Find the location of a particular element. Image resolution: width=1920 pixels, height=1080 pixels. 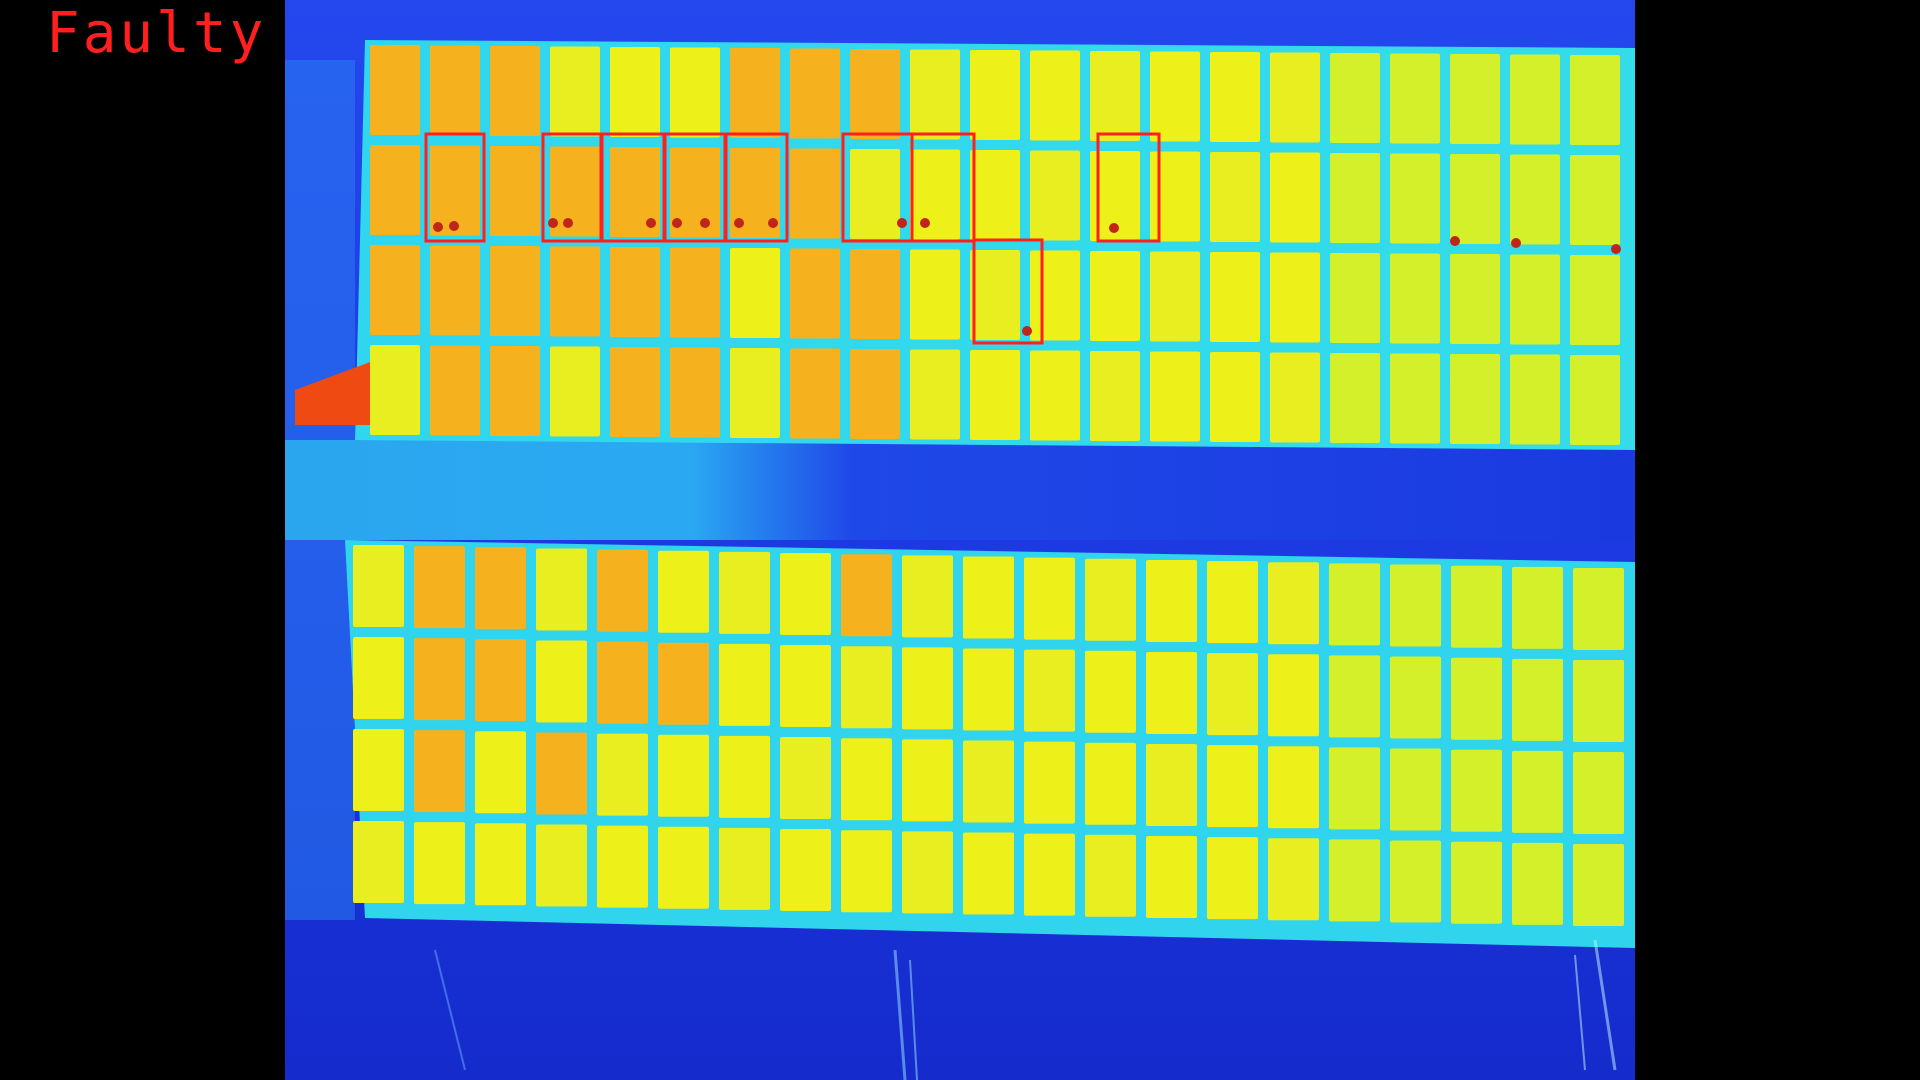

hotspot-markers is located at coordinates (1027, 277).